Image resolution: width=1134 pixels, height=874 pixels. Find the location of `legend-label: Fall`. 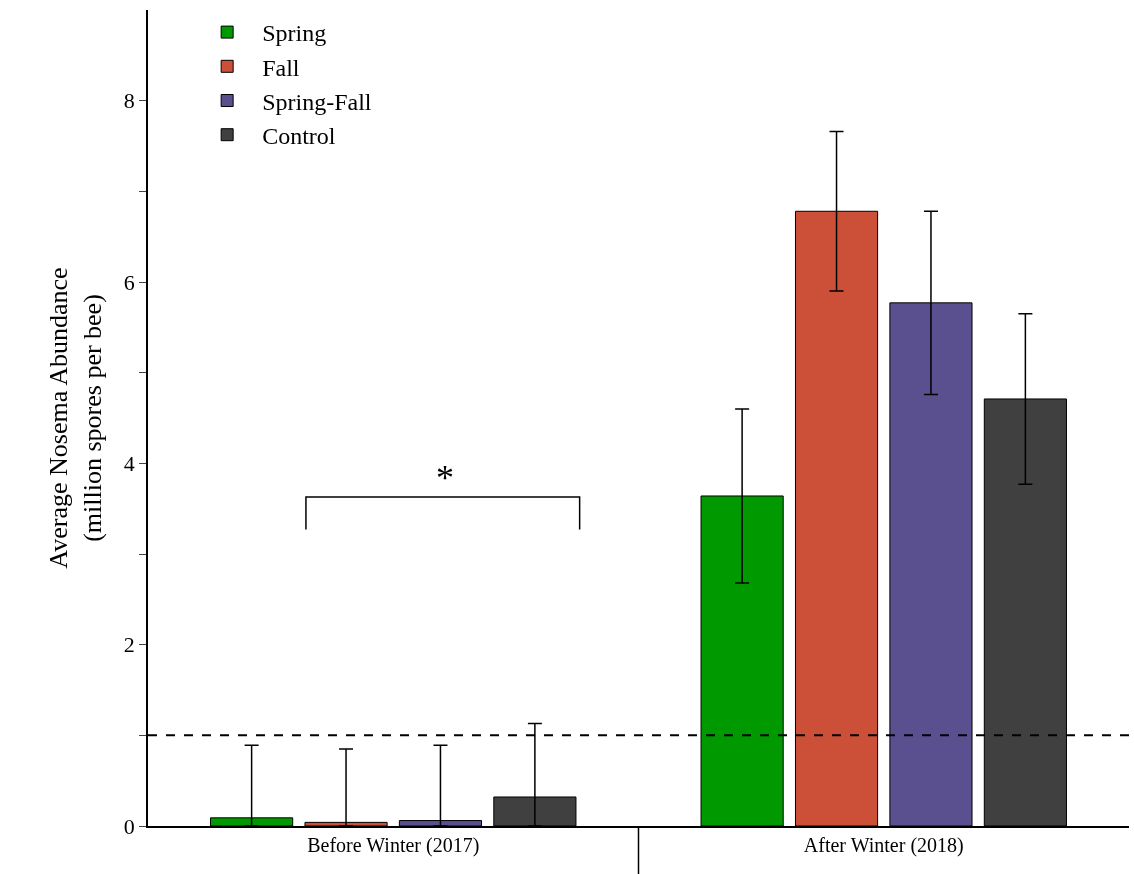

legend-label: Fall is located at coordinates (281, 67).